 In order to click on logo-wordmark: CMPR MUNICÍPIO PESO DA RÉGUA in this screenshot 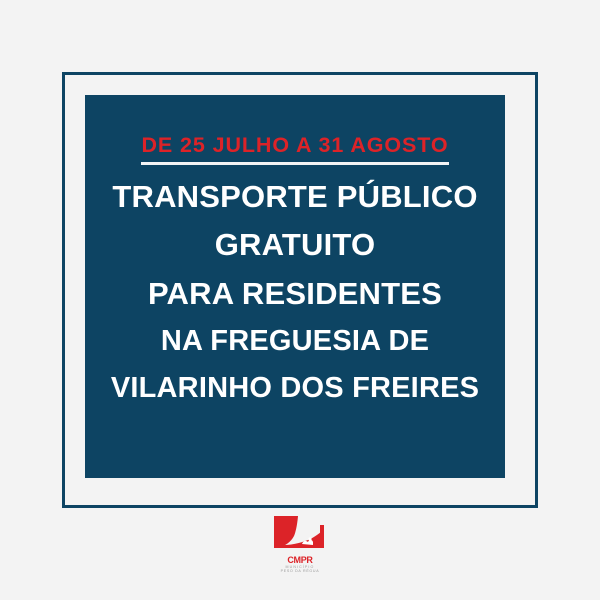, I will do `click(300, 565)`.